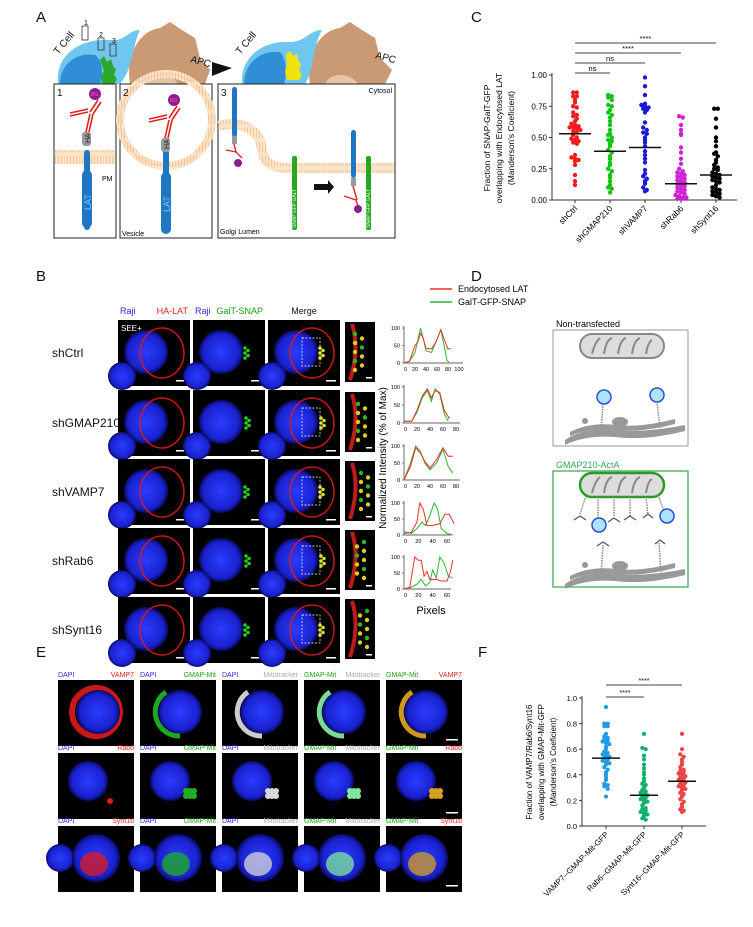 The height and width of the screenshot is (927, 753). Describe the element at coordinates (633, 220) in the screenshot. I see `category-label: shVAMP7` at that location.